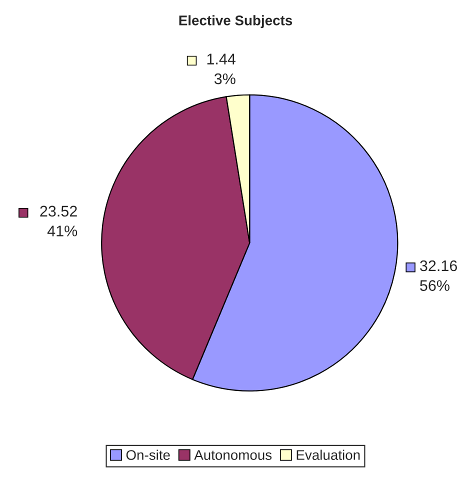 This screenshot has width=471, height=481. I want to click on legend-label: On-site, so click(148, 455).